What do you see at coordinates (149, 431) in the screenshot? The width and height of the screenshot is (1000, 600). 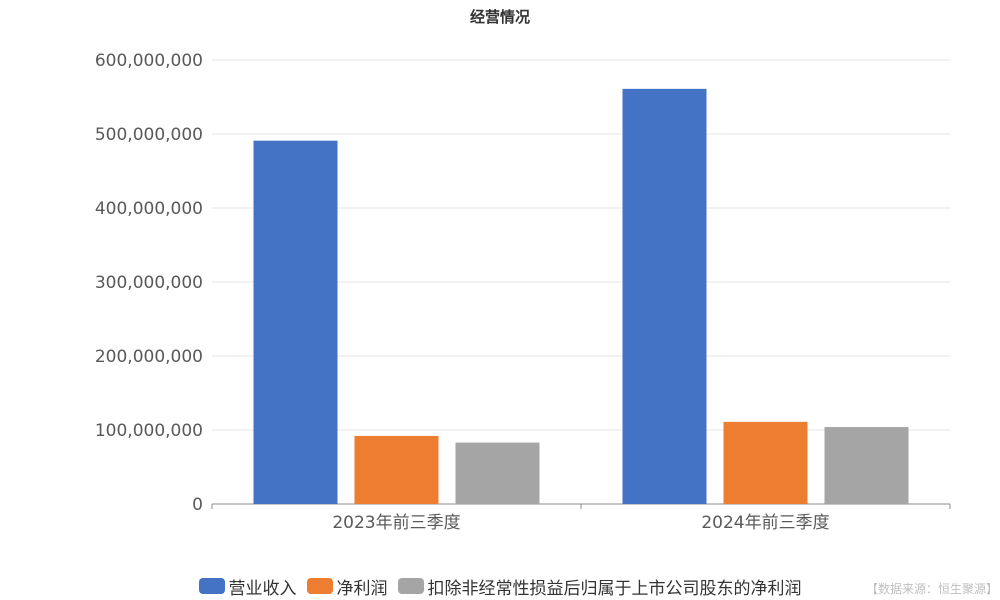 I see `y-tick-label: 100,000,000` at bounding box center [149, 431].